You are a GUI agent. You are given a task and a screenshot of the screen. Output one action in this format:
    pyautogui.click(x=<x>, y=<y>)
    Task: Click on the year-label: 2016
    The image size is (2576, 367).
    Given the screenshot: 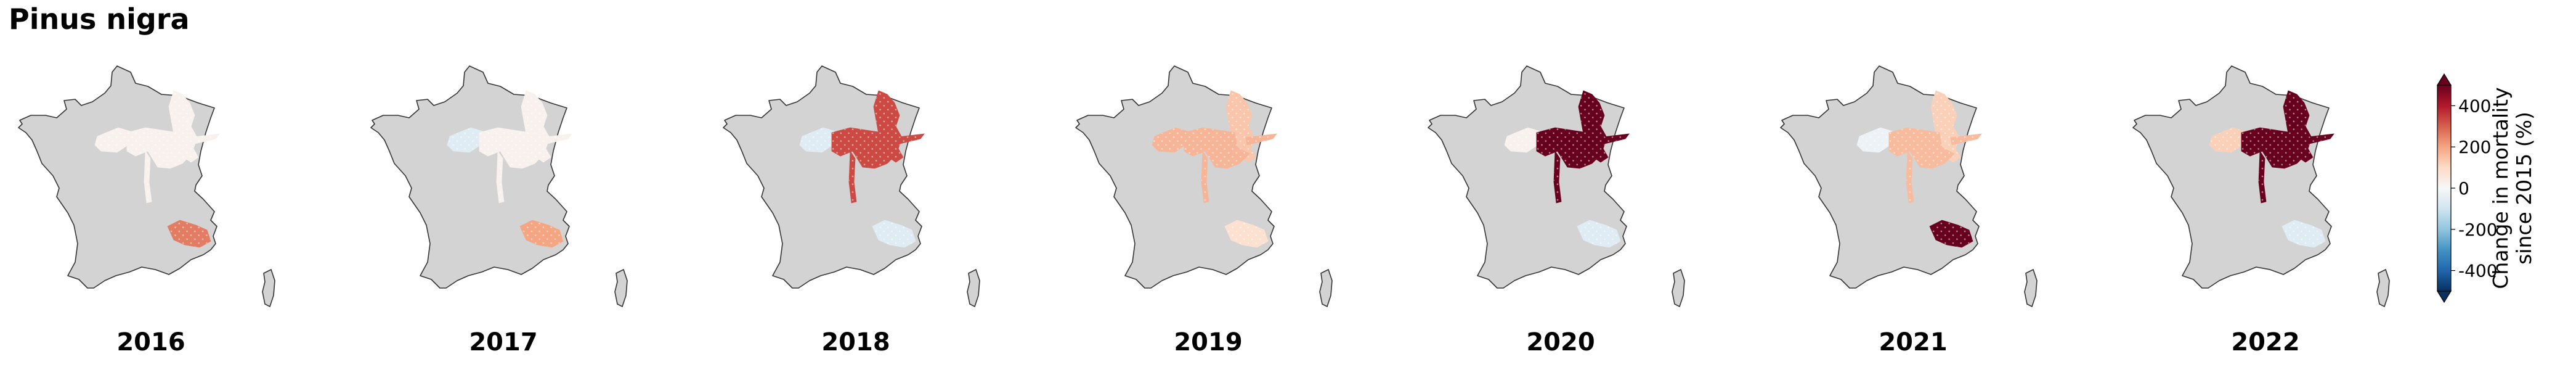 What is the action you would take?
    pyautogui.click(x=150, y=343)
    